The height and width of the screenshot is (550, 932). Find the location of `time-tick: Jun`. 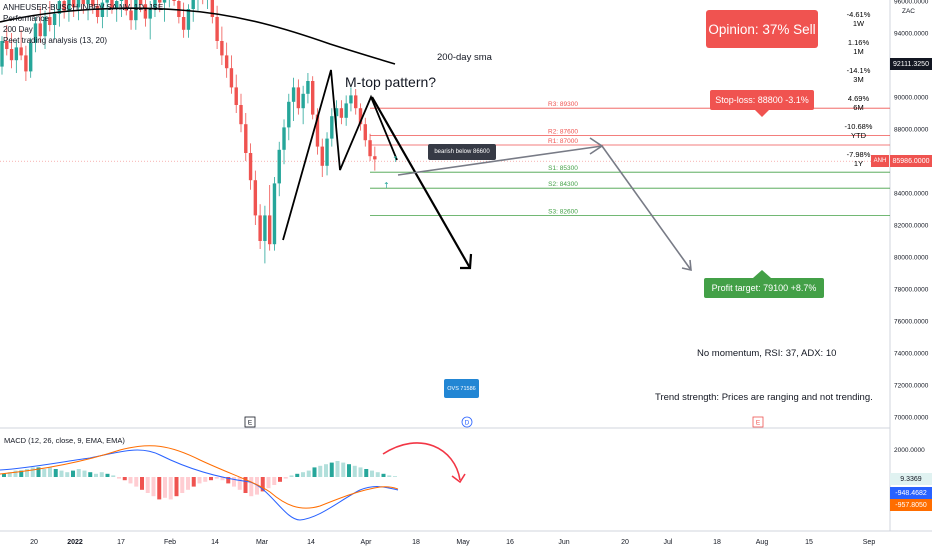

time-tick: Jun is located at coordinates (563, 542).